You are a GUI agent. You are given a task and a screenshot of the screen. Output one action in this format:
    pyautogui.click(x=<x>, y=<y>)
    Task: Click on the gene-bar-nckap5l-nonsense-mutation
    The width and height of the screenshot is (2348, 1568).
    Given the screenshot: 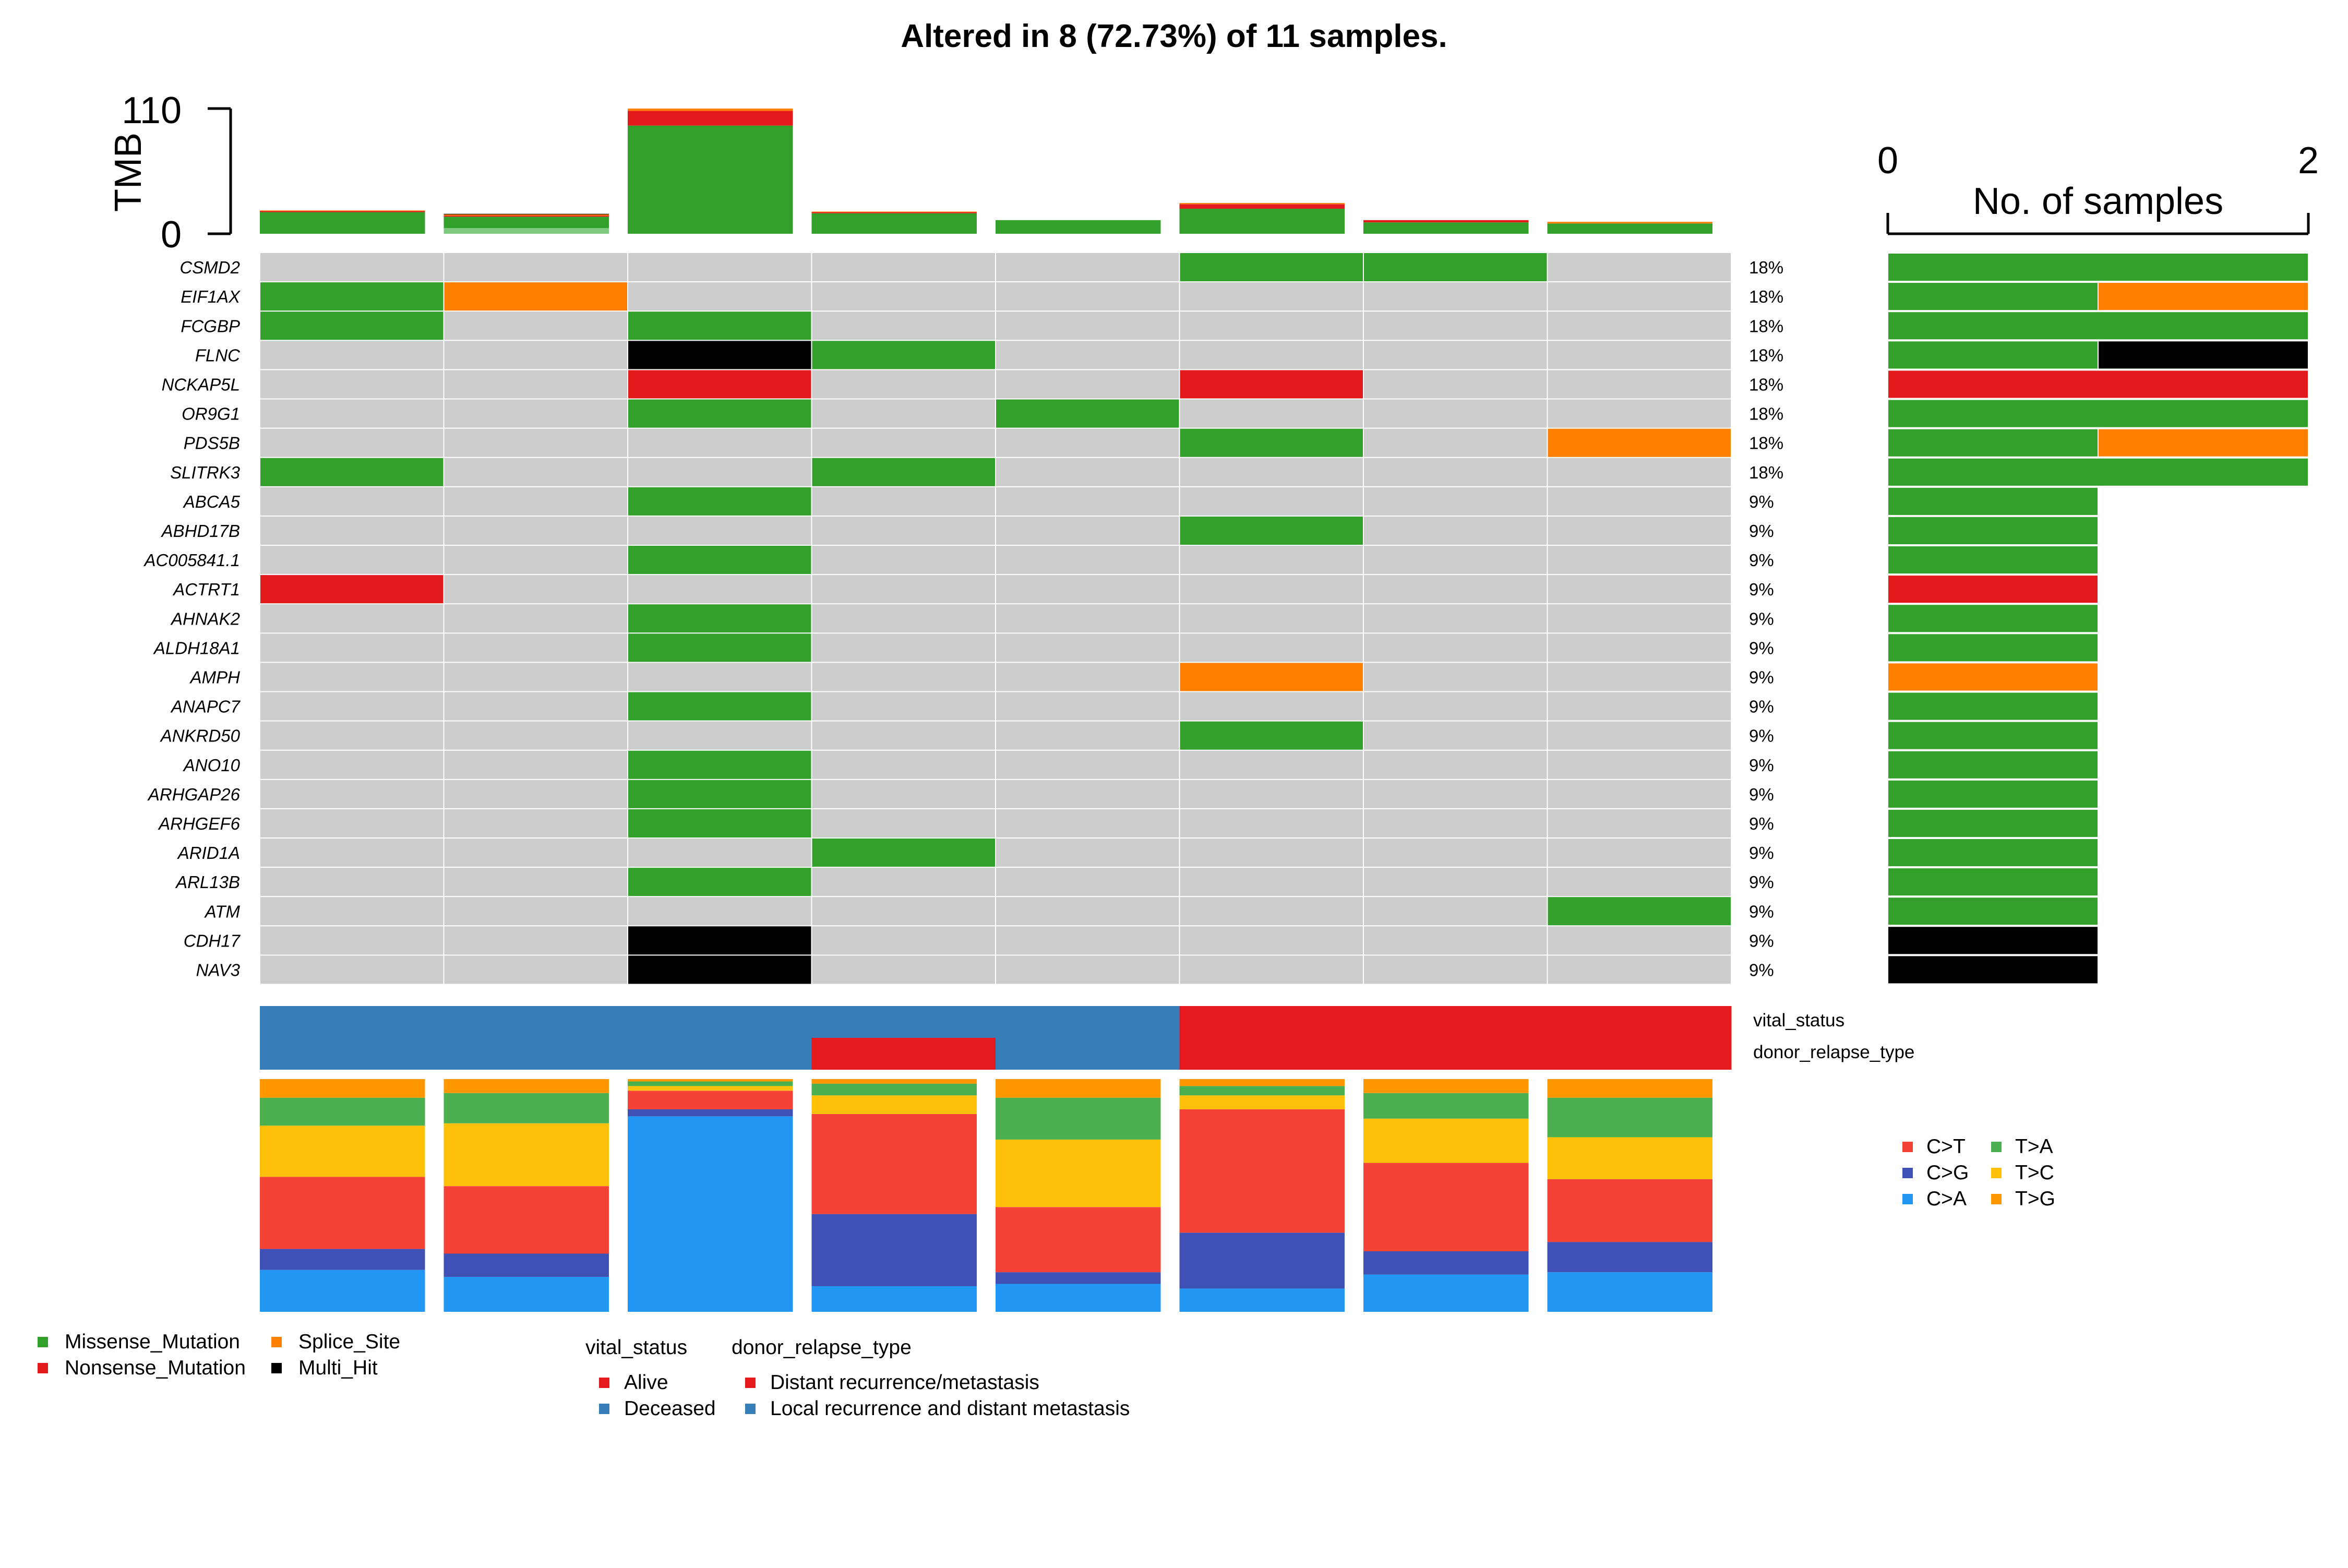 What is the action you would take?
    pyautogui.click(x=2098, y=384)
    